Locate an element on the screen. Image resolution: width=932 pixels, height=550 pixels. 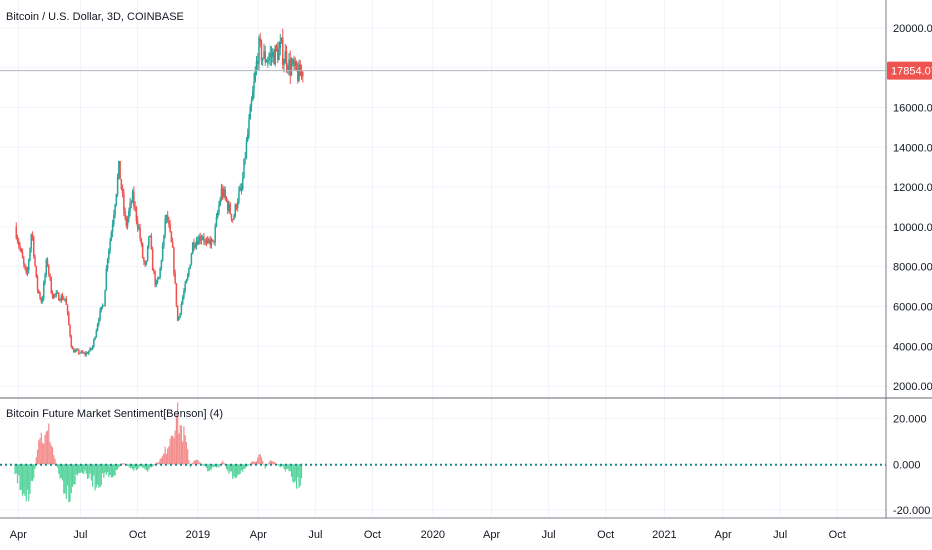
price-tick-label: 16000.00 is located at coordinates (912, 108).